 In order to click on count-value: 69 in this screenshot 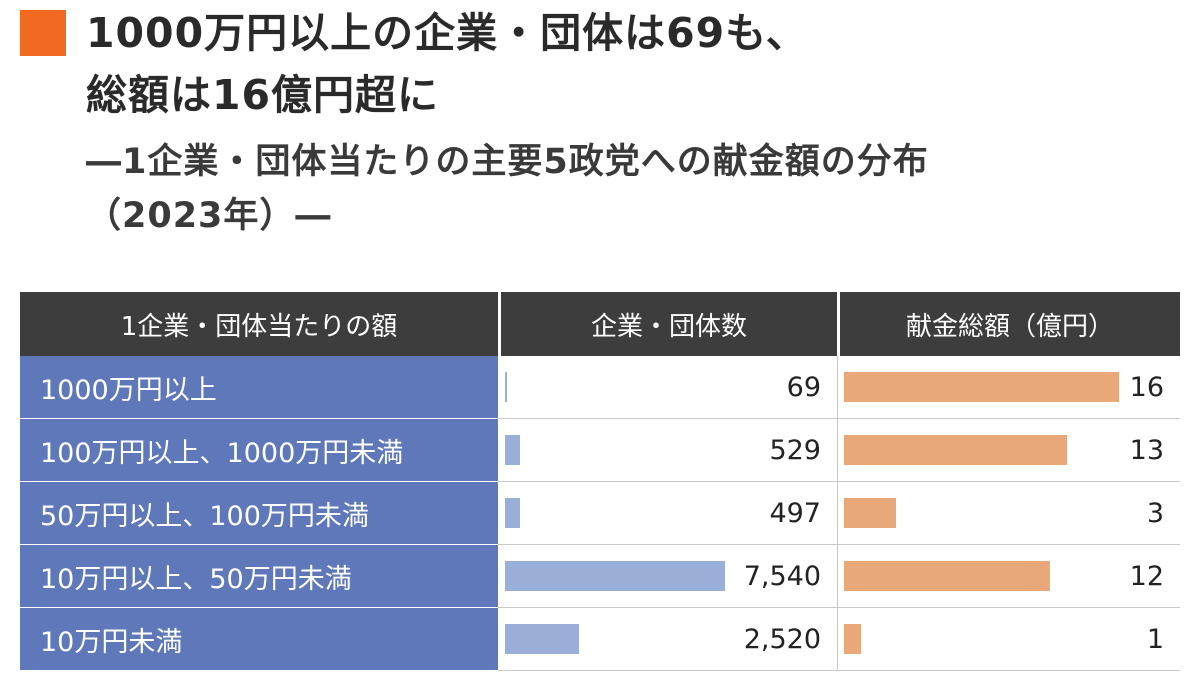, I will do `click(803, 387)`.